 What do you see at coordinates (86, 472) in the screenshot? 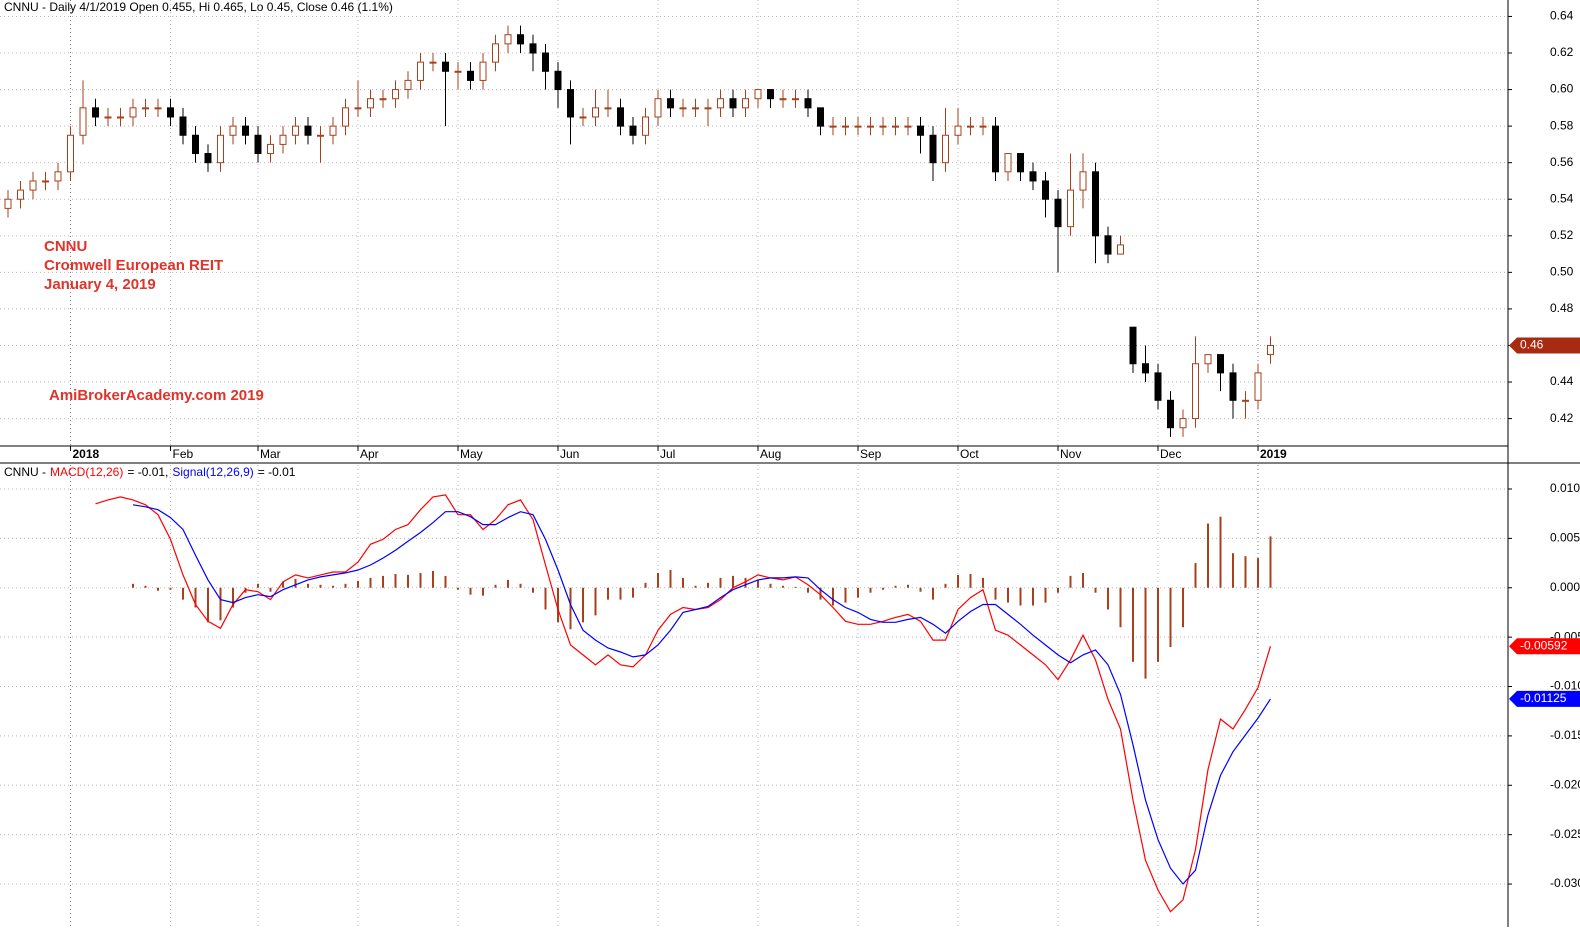
I see `legend-entry: MACD(12,26)` at bounding box center [86, 472].